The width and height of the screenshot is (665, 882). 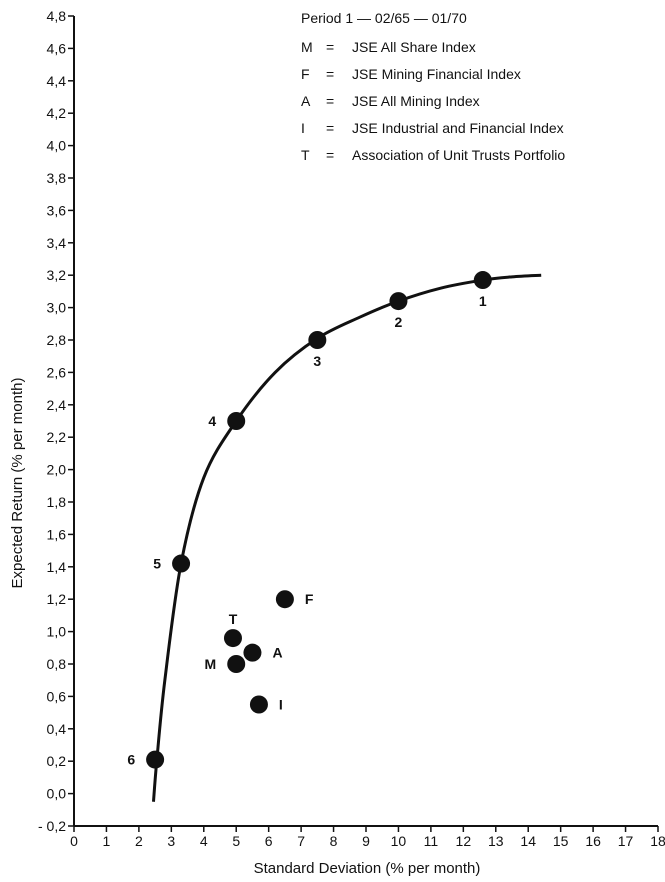 What do you see at coordinates (57, 48) in the screenshot?
I see `y-tick-label: 4,6` at bounding box center [57, 48].